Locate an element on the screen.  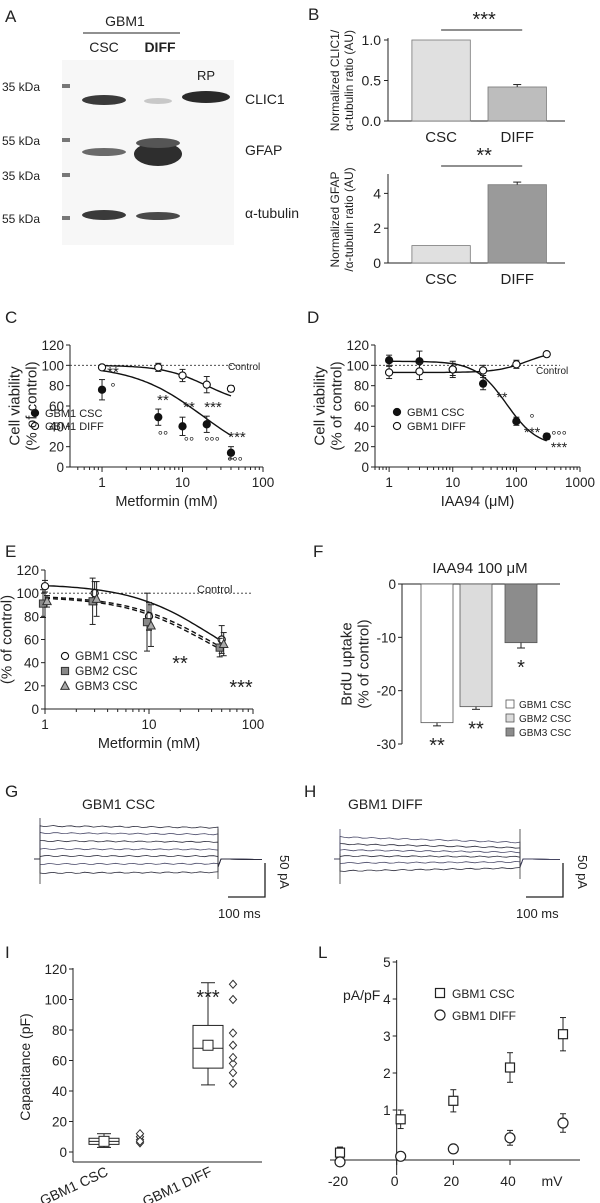
bar-gbm2-csc is located at coordinates (476, 645).